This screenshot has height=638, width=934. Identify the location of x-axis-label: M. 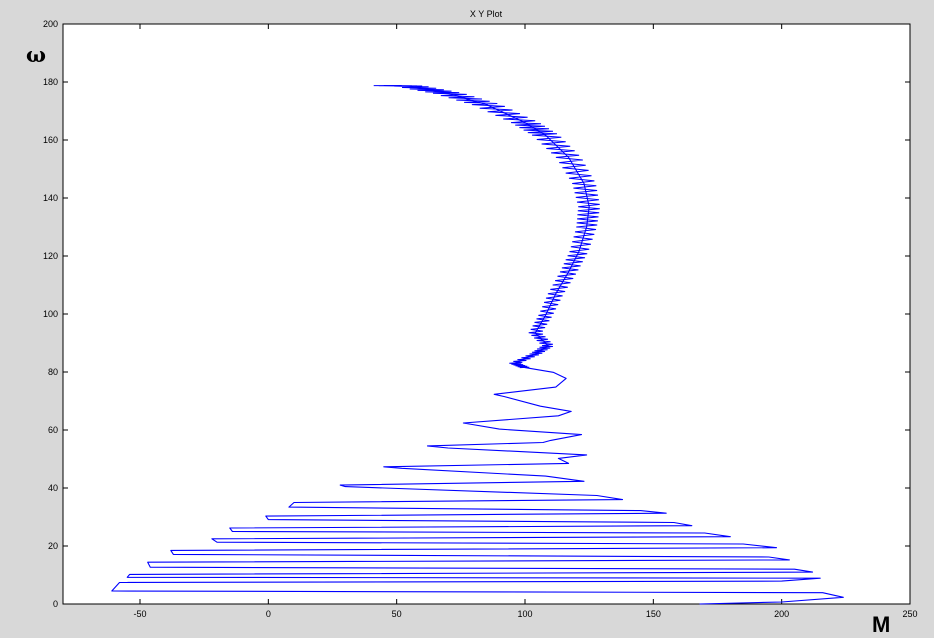
(881, 624).